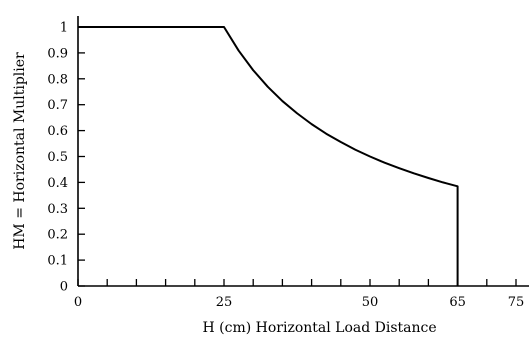  I want to click on x-tick-label: 0, so click(78, 302).